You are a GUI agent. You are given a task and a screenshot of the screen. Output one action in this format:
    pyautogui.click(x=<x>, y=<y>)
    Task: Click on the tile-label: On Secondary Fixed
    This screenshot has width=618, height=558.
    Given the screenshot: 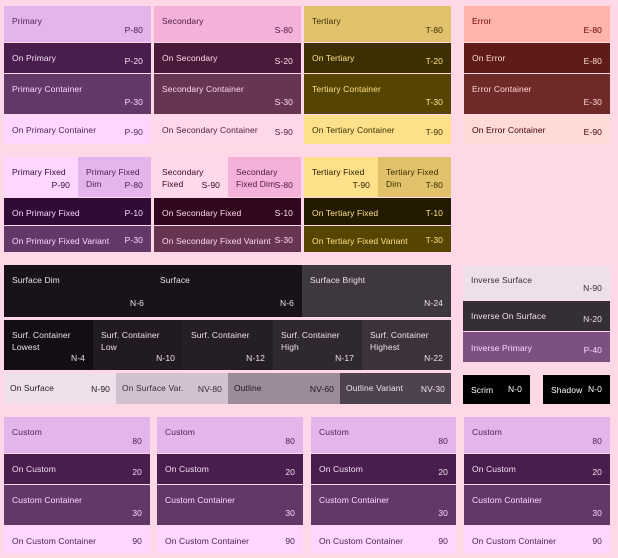 What is the action you would take?
    pyautogui.click(x=202, y=213)
    